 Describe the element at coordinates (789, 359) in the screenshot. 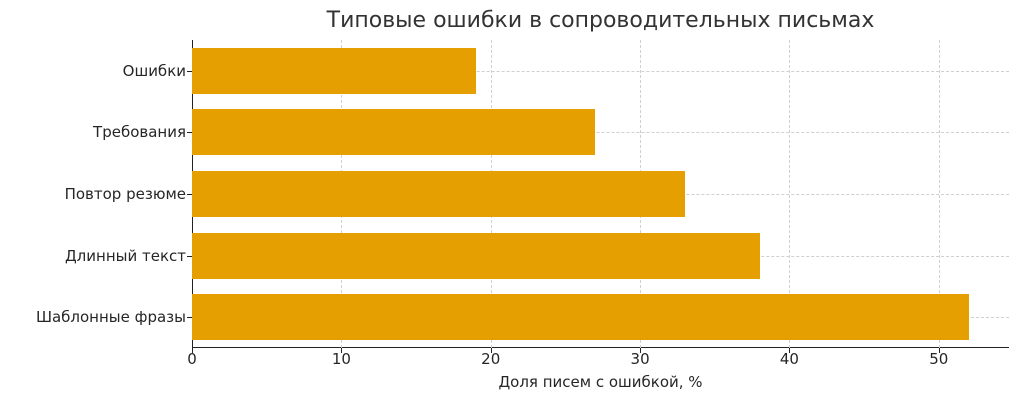

I see `x-tick-label: 40` at that location.